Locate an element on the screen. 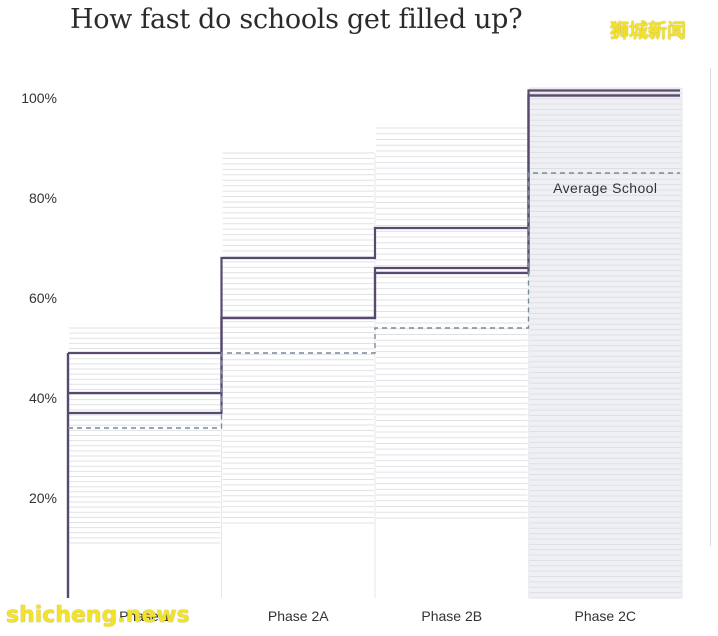 This screenshot has height=636, width=718. average-school-label: Average School is located at coordinates (605, 188).